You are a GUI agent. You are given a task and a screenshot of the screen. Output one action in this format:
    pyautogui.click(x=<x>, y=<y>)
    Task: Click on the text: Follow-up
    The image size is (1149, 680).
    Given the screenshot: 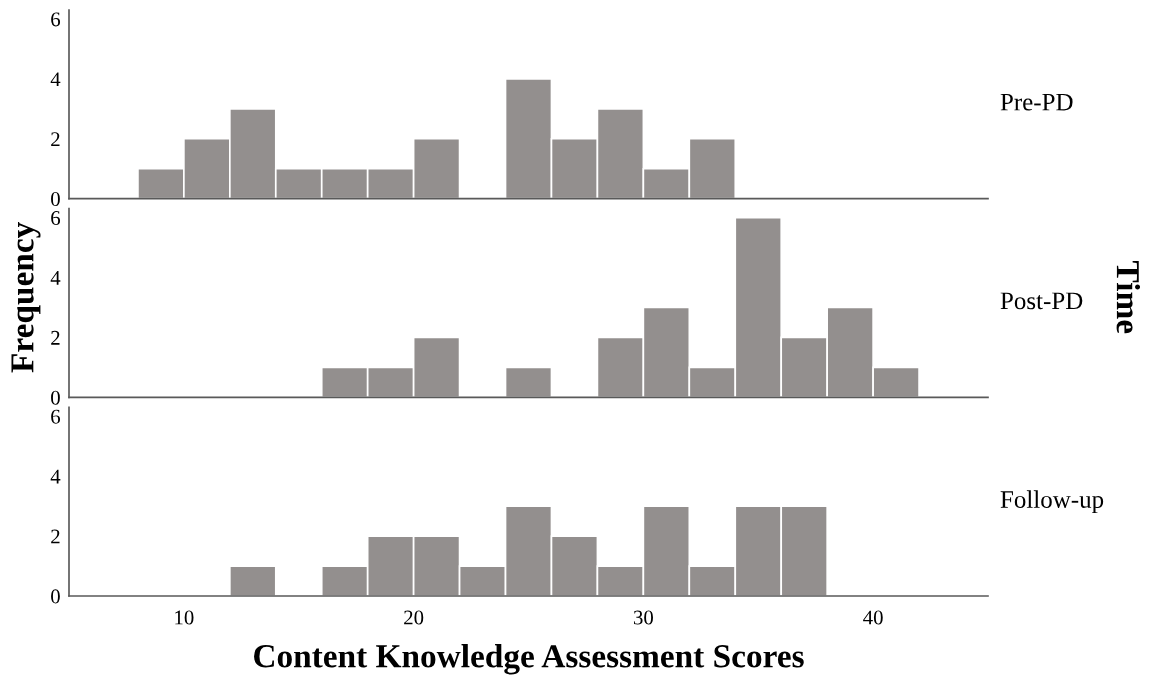 What is the action you would take?
    pyautogui.click(x=1052, y=501)
    